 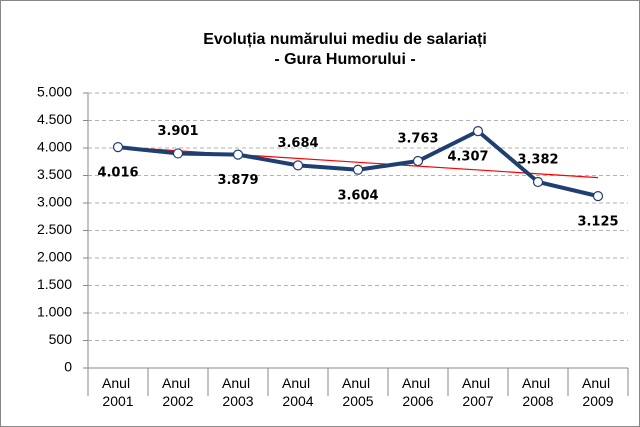 What do you see at coordinates (54, 312) in the screenshot?
I see `y-tick-label: 1.000` at bounding box center [54, 312].